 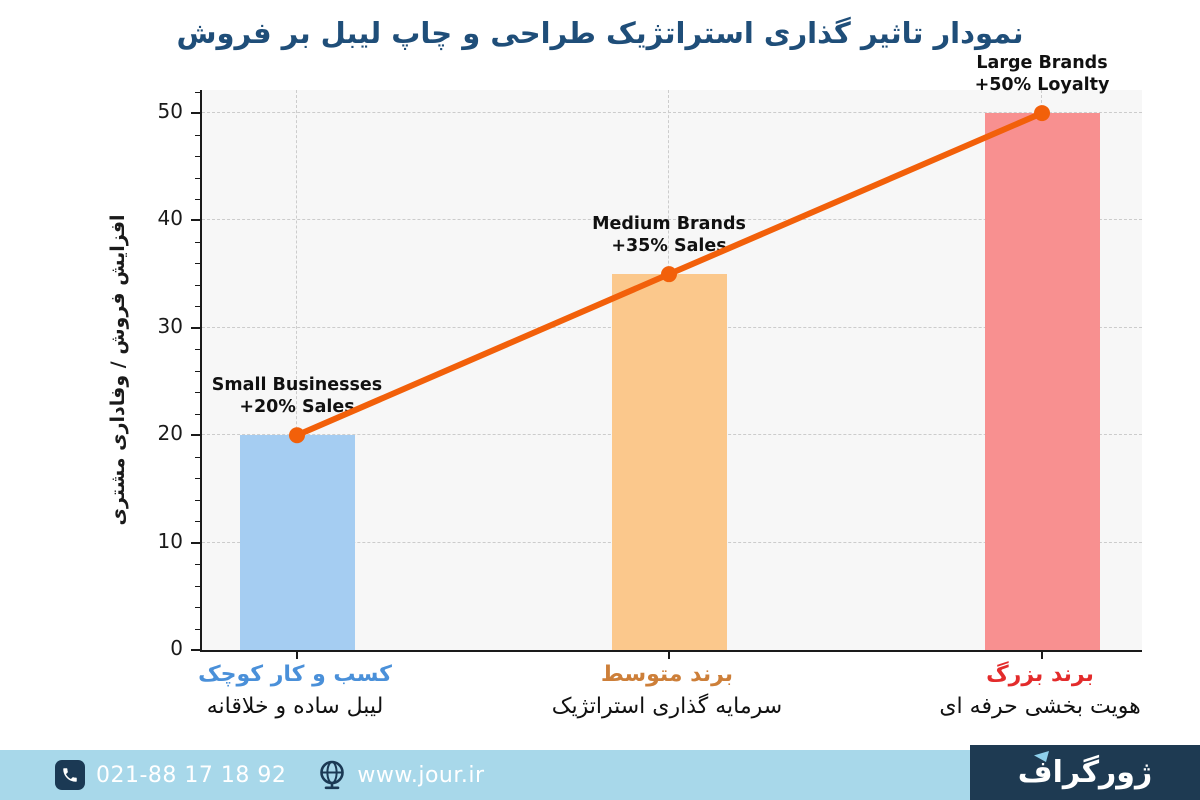 I want to click on annotation: Large Brands +50% Loyalty, so click(x=1042, y=75).